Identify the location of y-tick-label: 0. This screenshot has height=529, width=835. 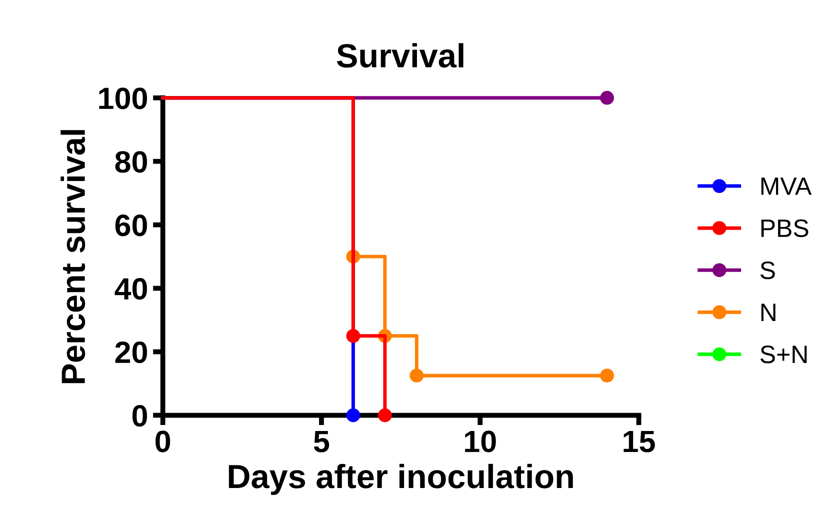
(139, 416).